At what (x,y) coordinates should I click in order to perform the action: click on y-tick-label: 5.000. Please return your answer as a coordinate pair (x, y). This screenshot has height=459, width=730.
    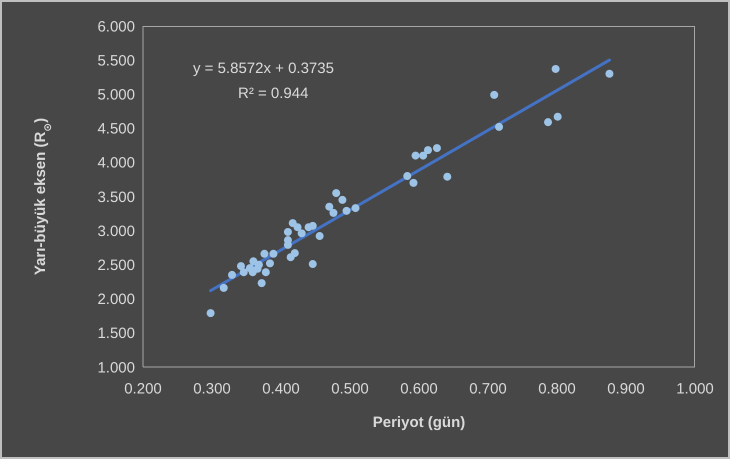
    Looking at the image, I should click on (116, 95).